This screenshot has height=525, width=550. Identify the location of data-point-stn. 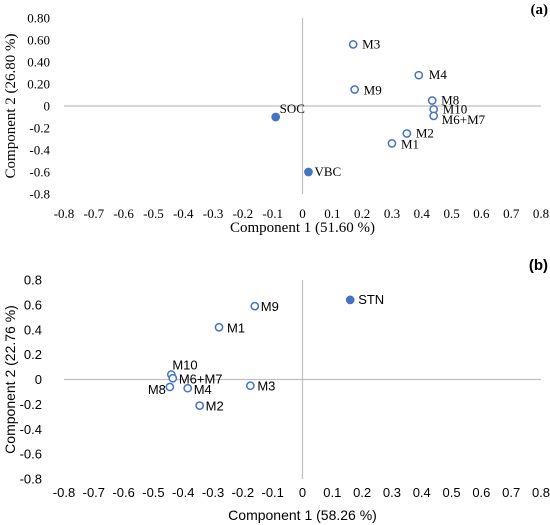
(350, 300).